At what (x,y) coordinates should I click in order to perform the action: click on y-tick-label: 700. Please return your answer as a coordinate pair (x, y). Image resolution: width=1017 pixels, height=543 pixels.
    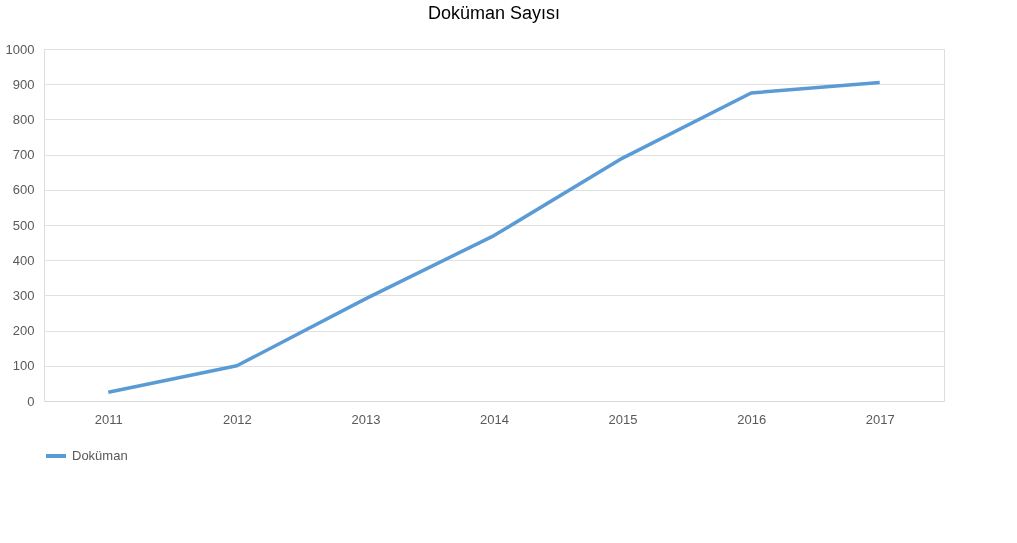
    Looking at the image, I should click on (23, 155).